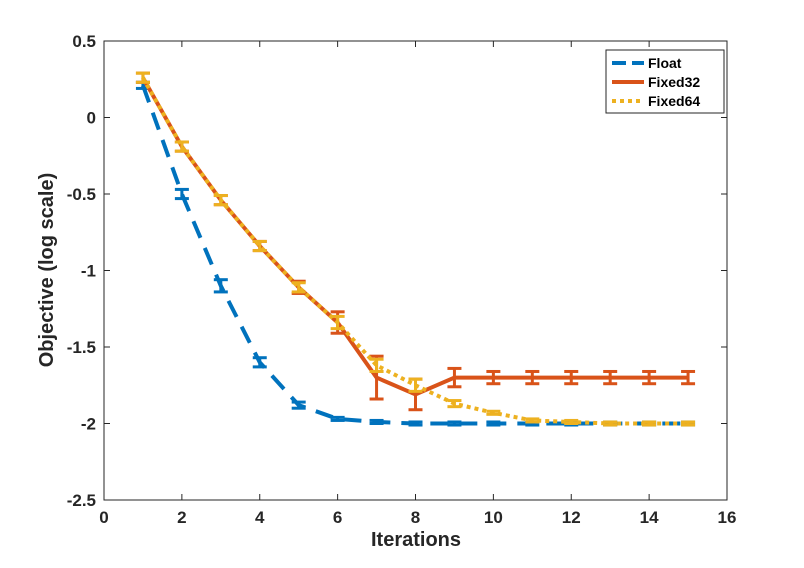 The height and width of the screenshot is (568, 804). I want to click on x-tick-label: 6, so click(337, 517).